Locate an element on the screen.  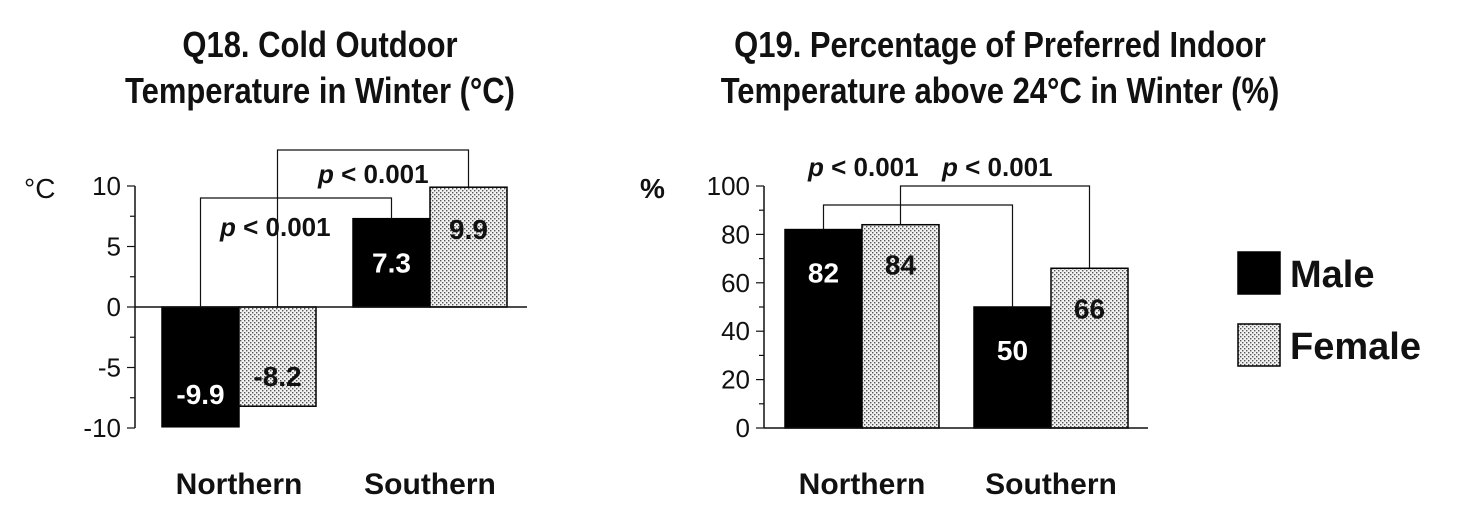
chart2-bar-male-southern is located at coordinates (1012, 367).